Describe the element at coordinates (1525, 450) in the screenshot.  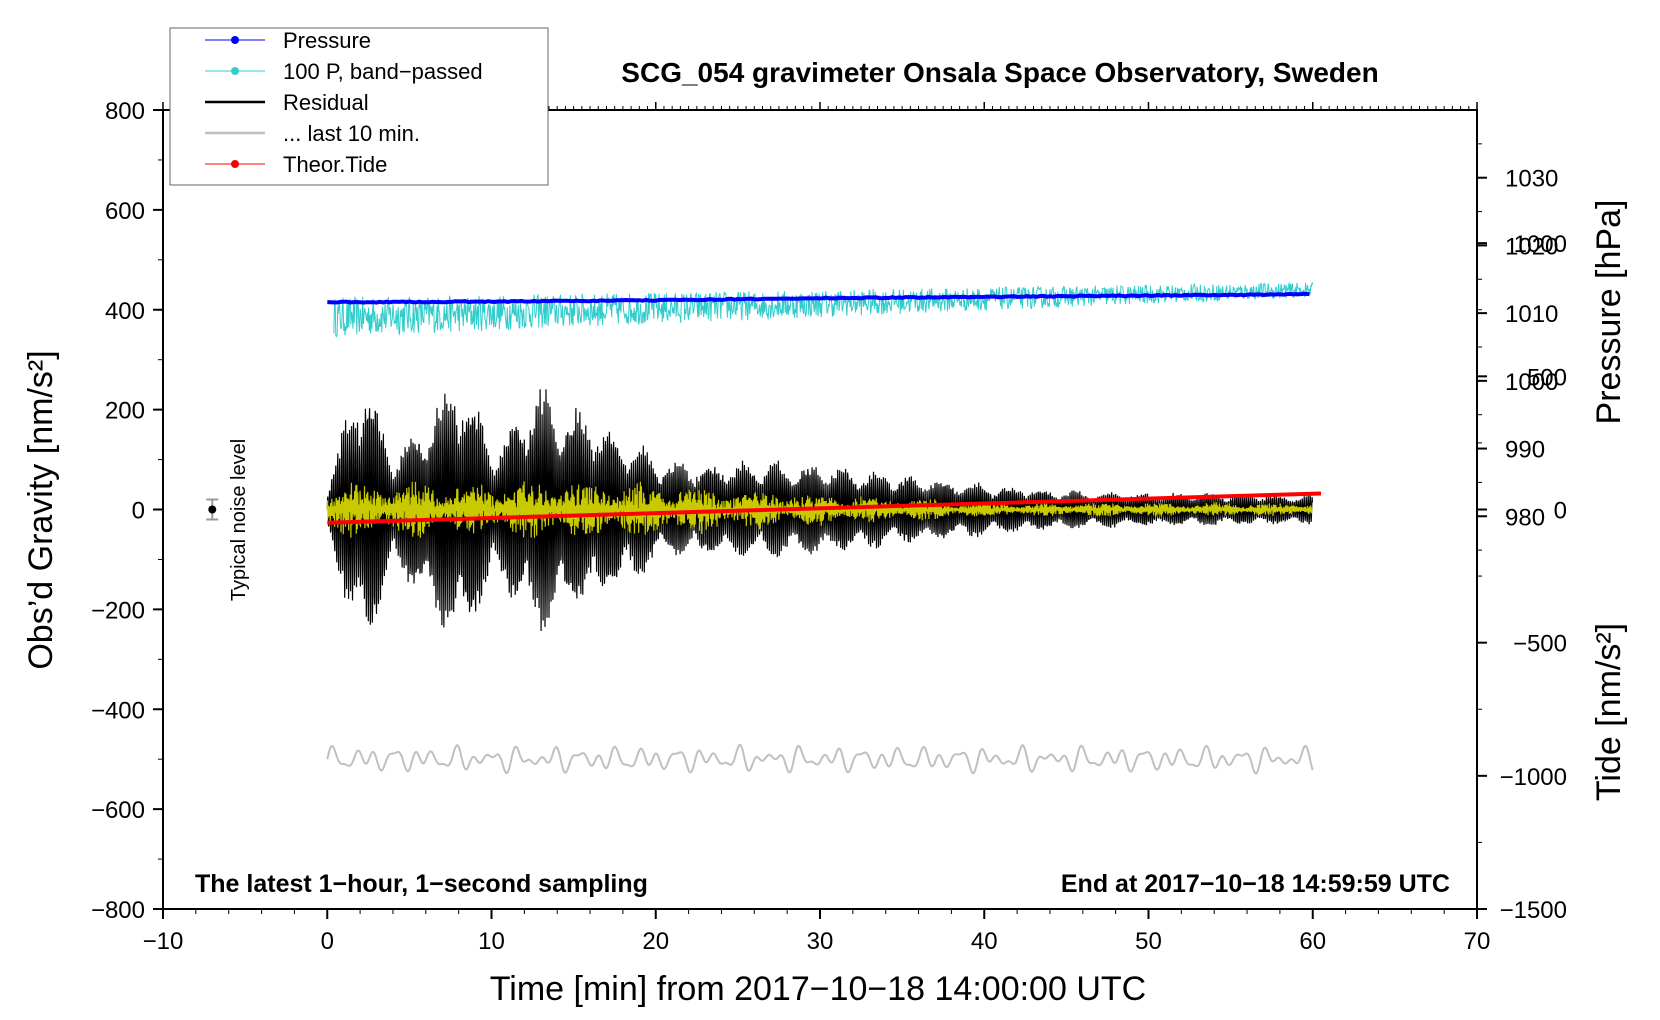
I see `pressure-tick-label: 990` at that location.